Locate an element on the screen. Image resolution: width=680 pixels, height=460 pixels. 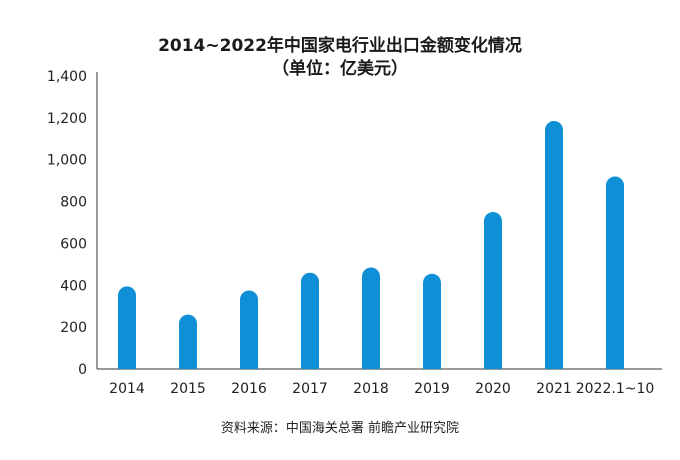
x-tick-label: 2020 is located at coordinates (493, 389).